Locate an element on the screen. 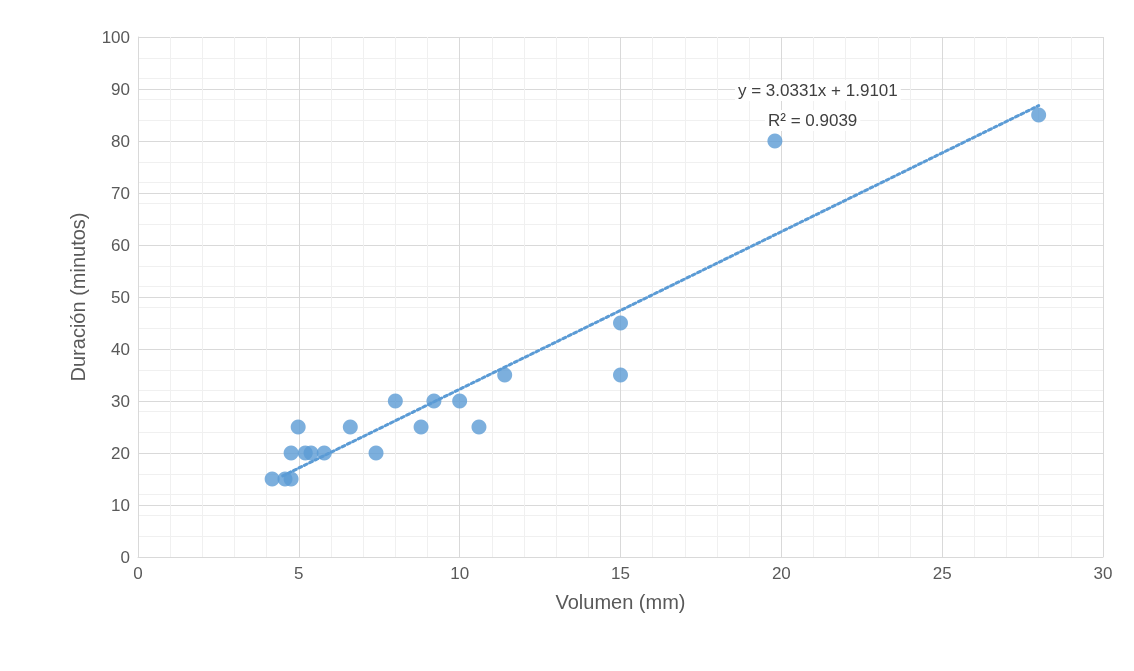 The width and height of the screenshot is (1134, 671). x-axis-title: Volumen (mm) is located at coordinates (620, 602).